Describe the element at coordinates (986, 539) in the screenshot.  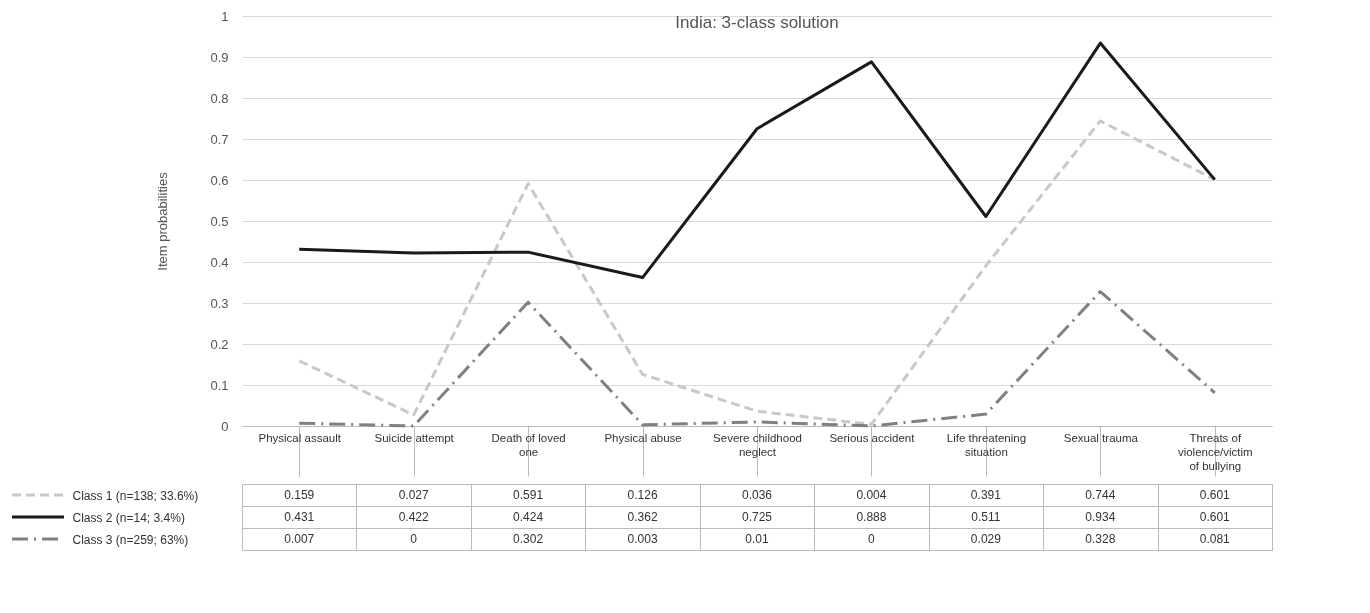
I see `data-label: 0.029` at that location.